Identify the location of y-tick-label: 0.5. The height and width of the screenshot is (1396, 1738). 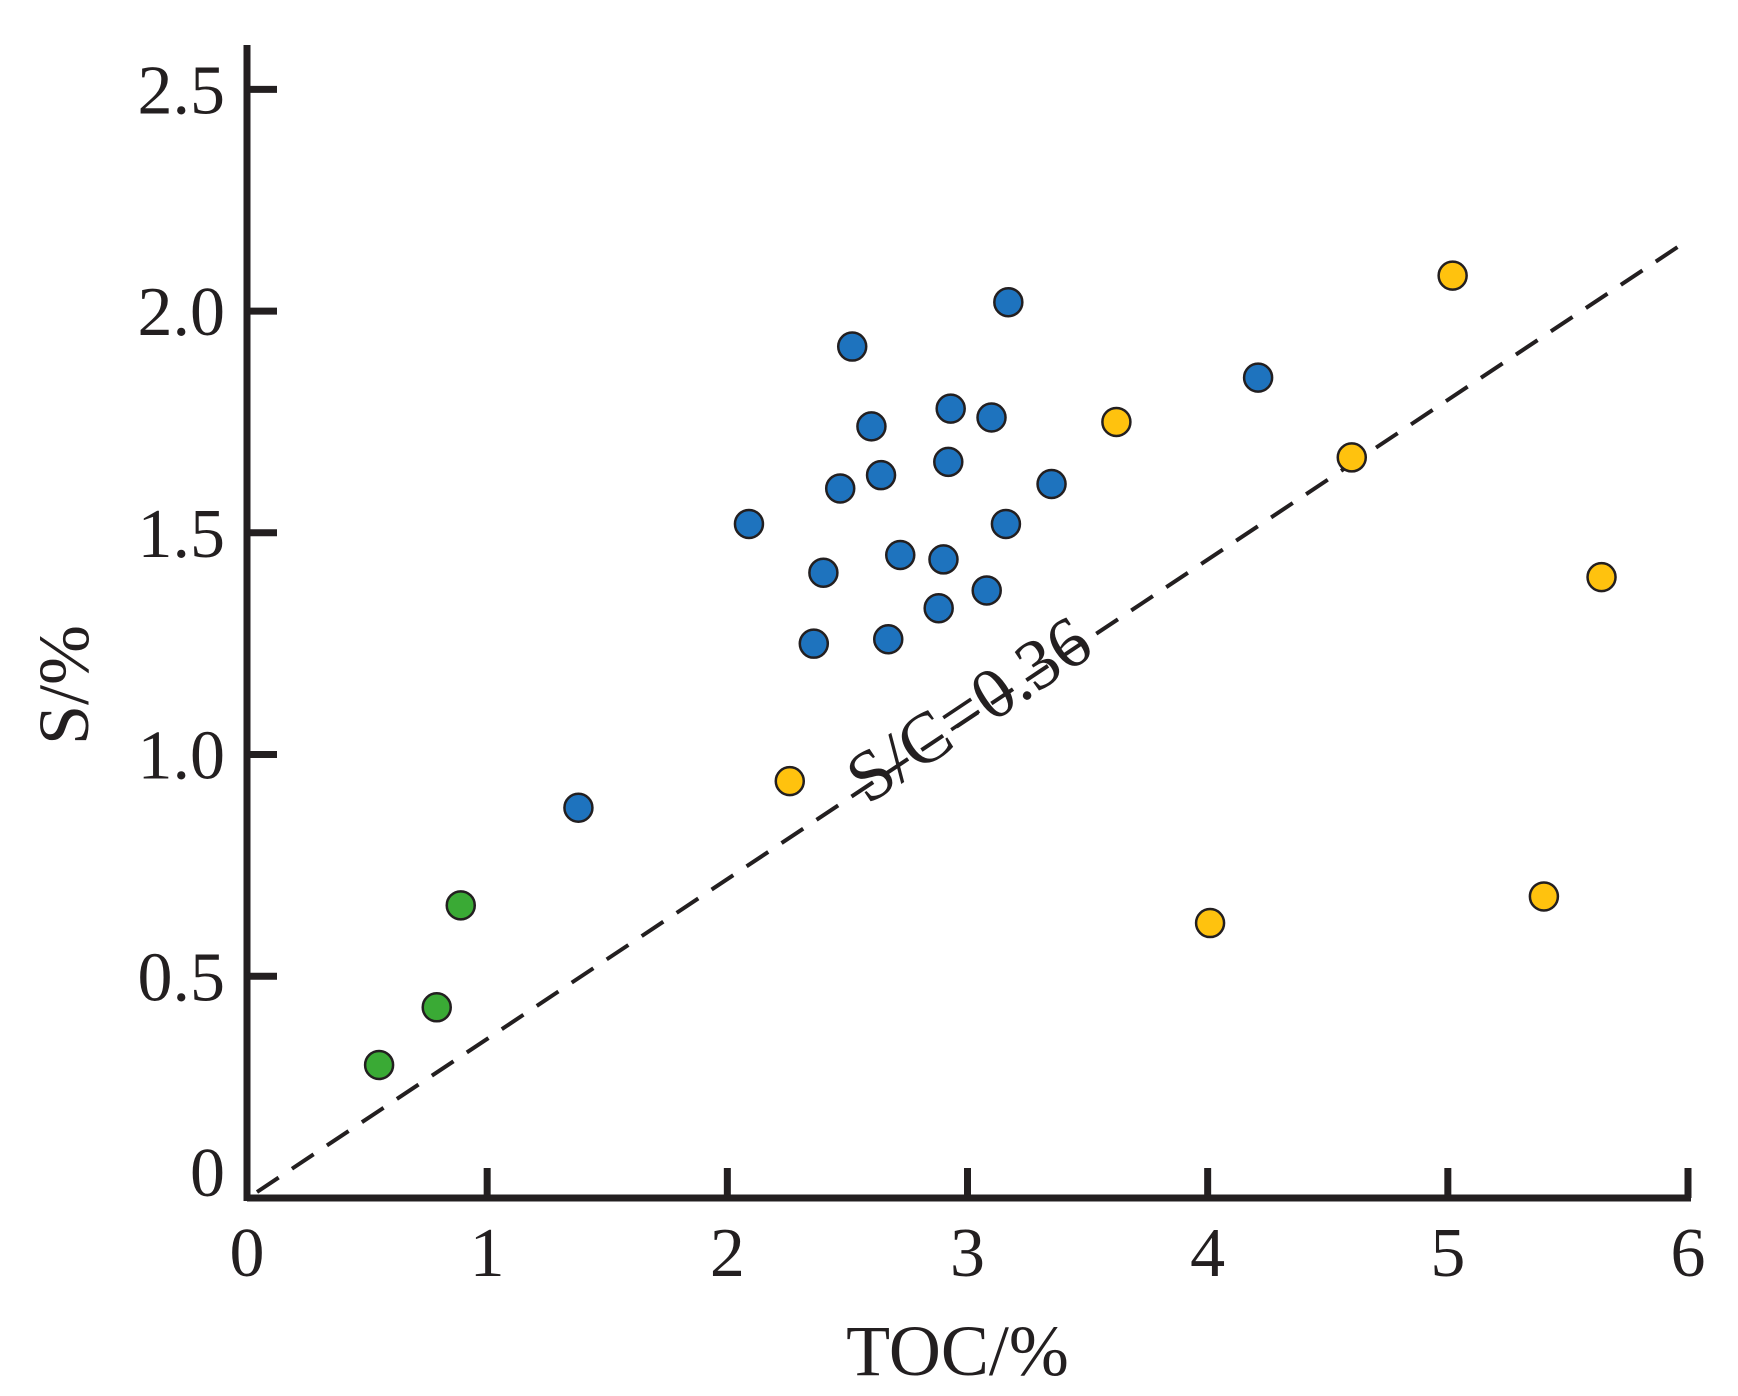
(182, 977).